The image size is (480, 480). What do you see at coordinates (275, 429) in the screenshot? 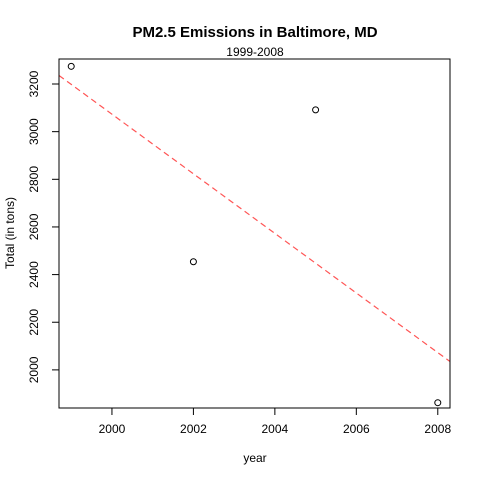
I see `x-tick-label: 2004` at bounding box center [275, 429].